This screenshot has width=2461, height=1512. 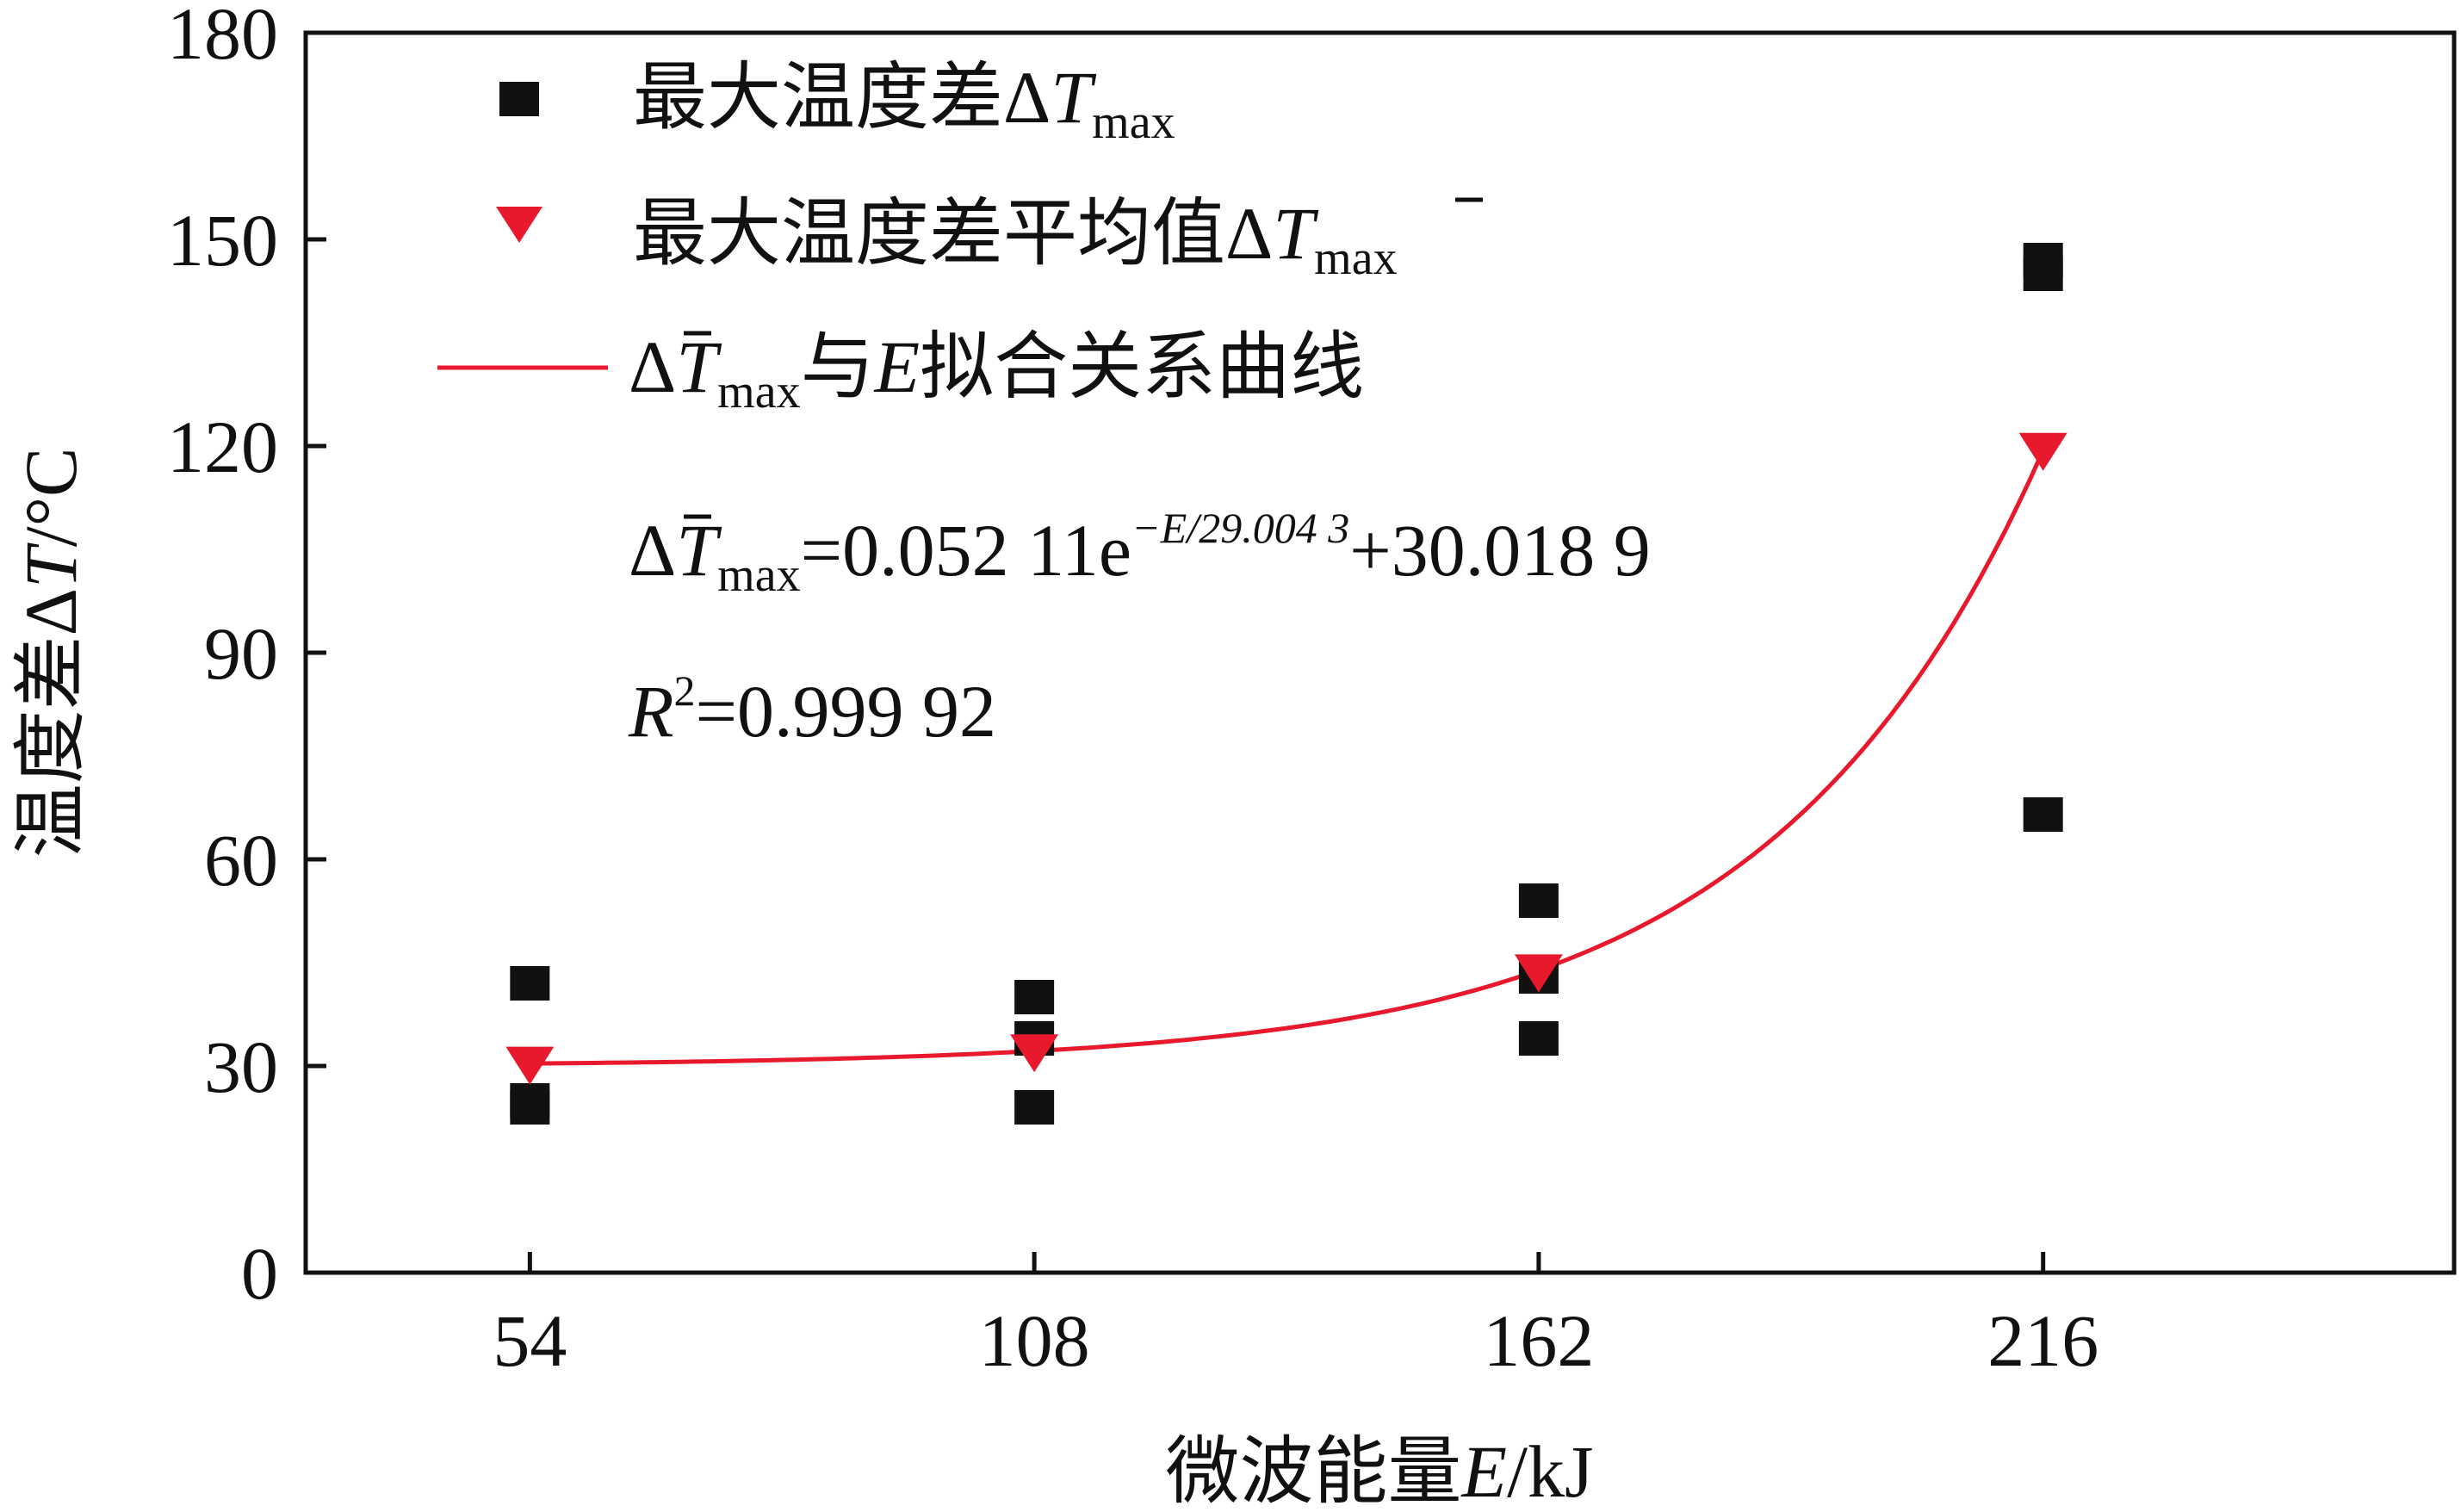 What do you see at coordinates (259, 1273) in the screenshot?
I see `y-tick-label: 0` at bounding box center [259, 1273].